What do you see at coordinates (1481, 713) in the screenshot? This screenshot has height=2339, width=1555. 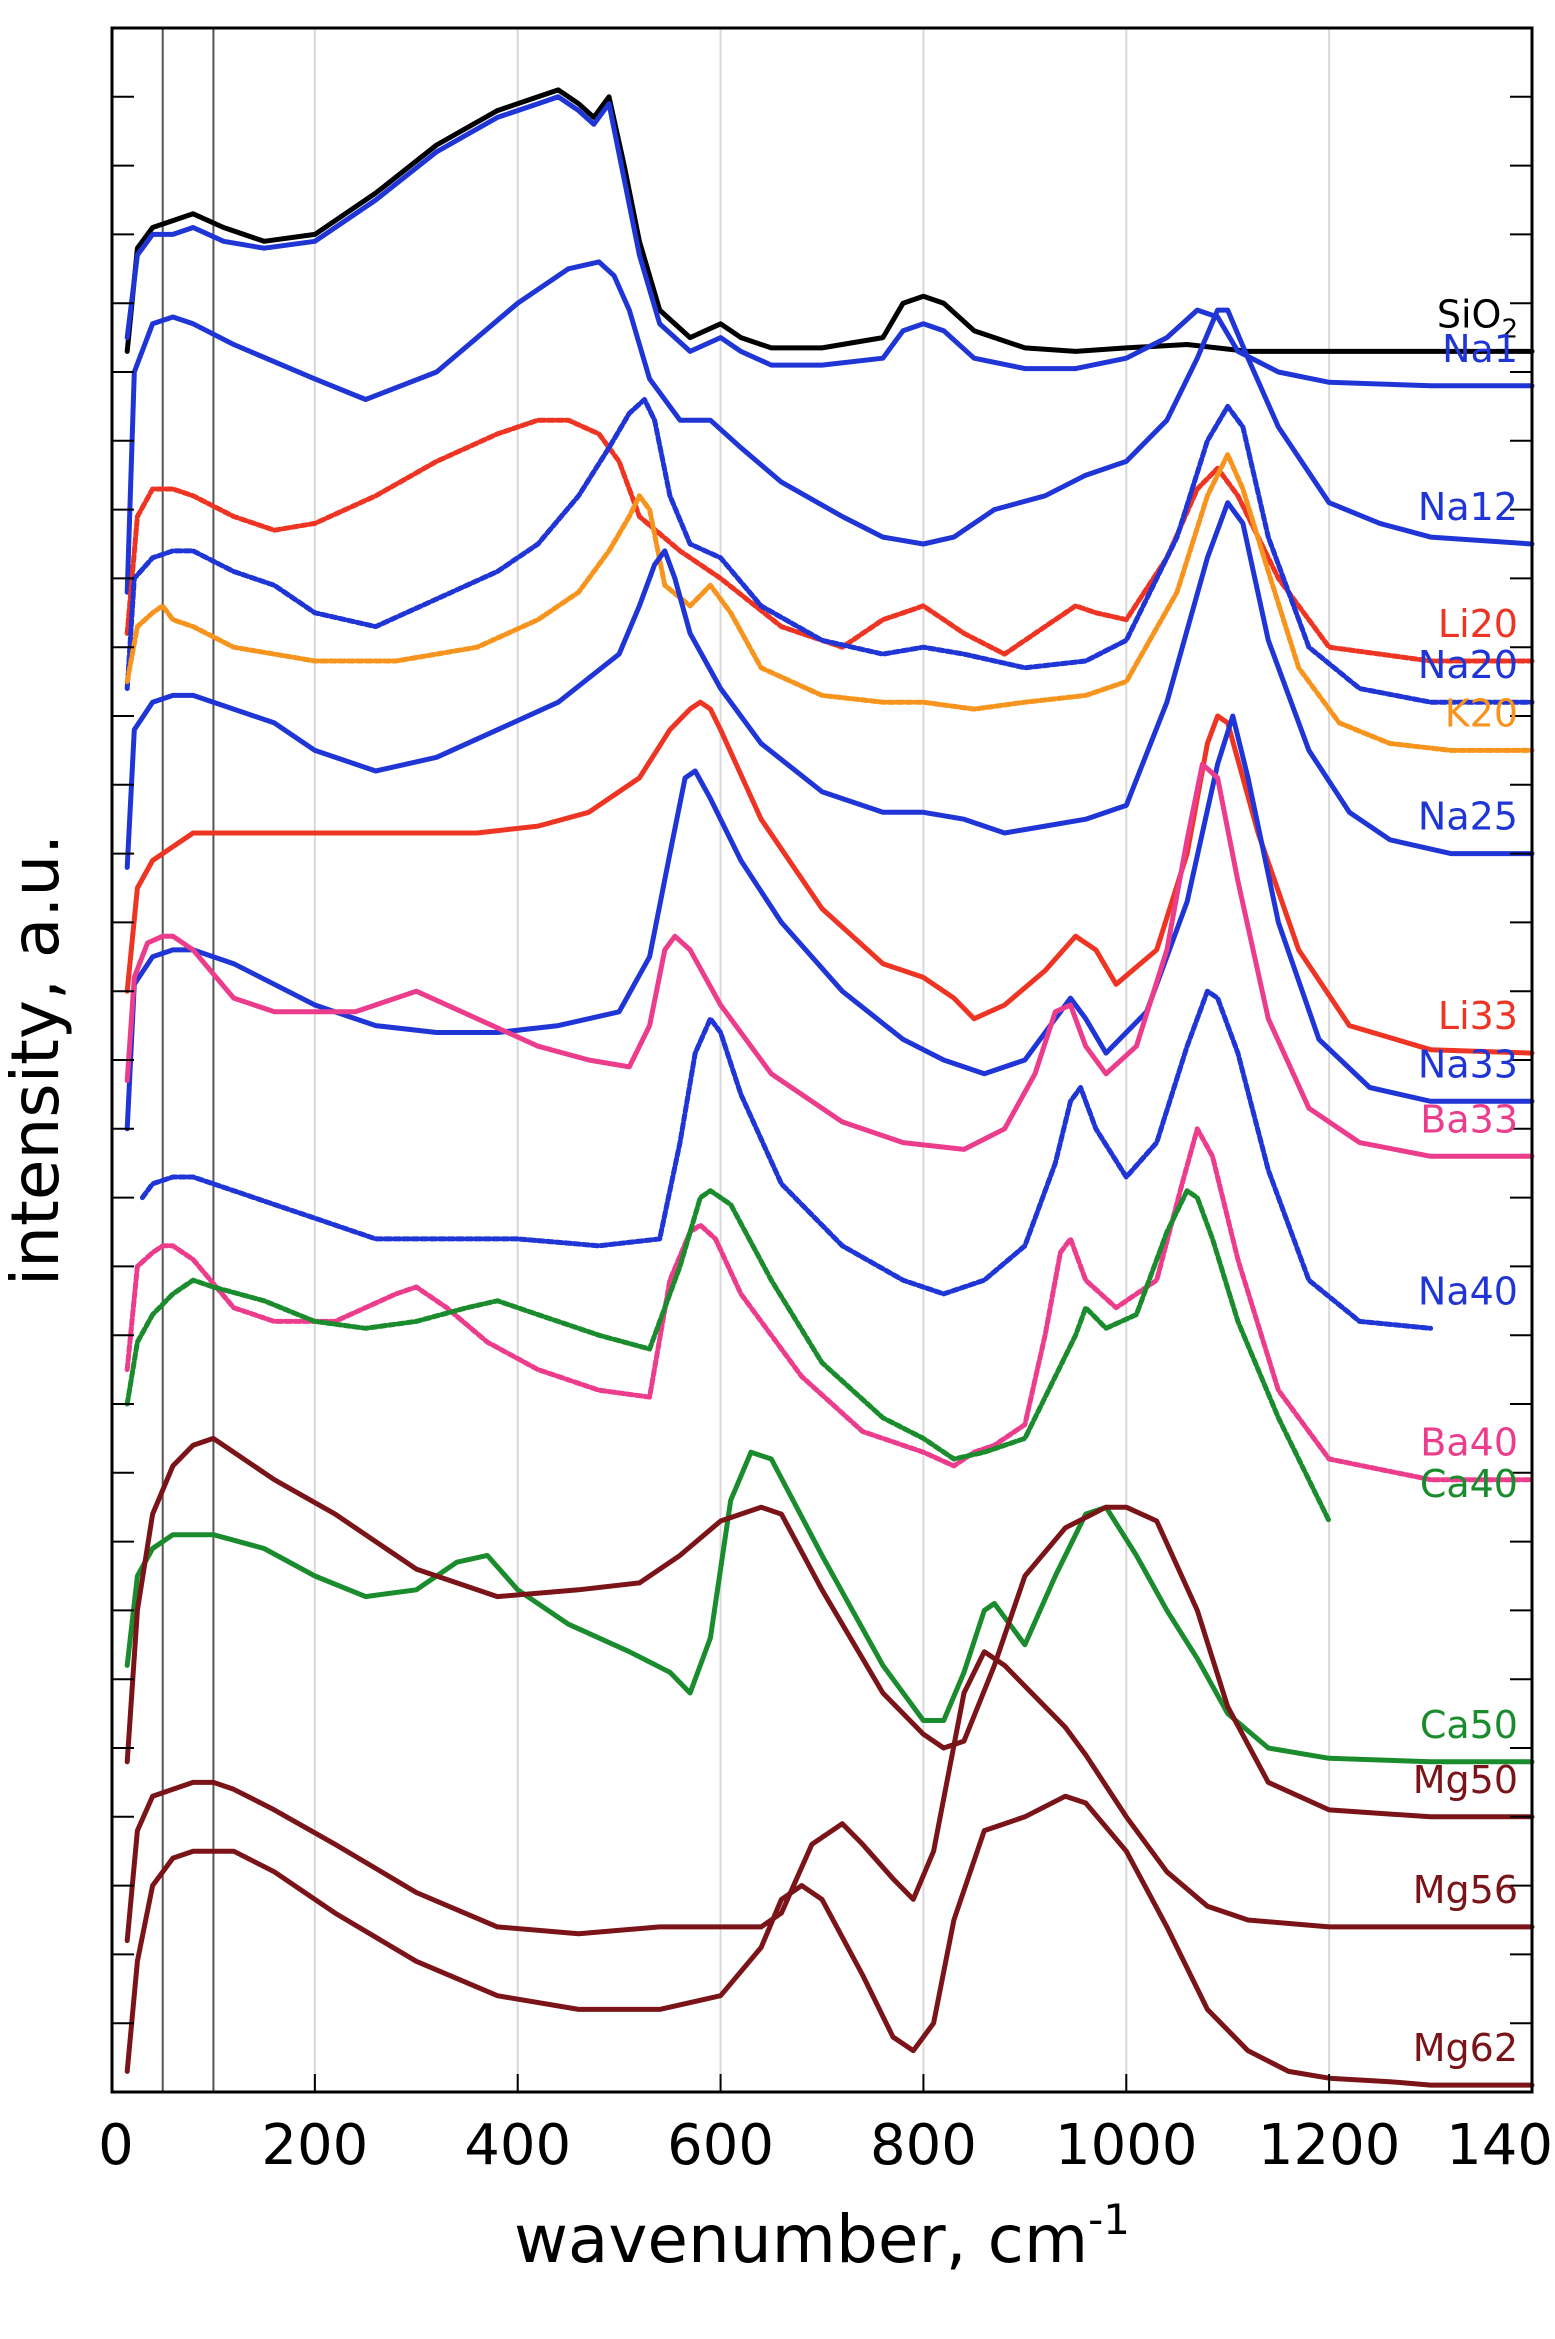 I see `series-label-k20: K20` at bounding box center [1481, 713].